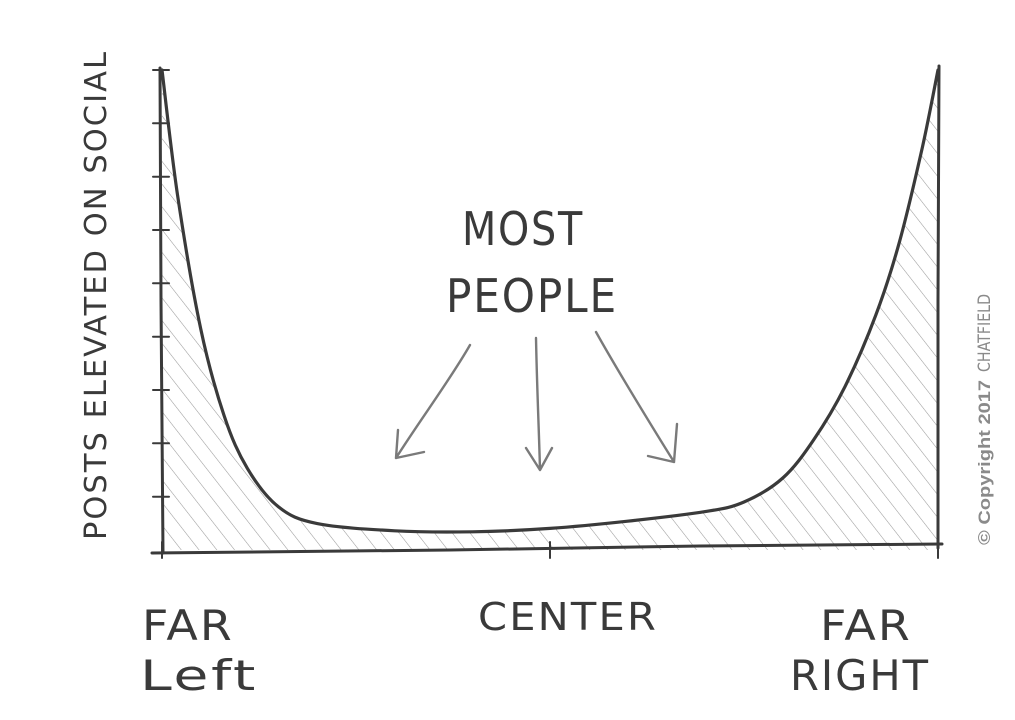 This screenshot has width=1015, height=720. Describe the element at coordinates (532, 296) in the screenshot. I see `annotation-line-2: PEOPLE` at that location.